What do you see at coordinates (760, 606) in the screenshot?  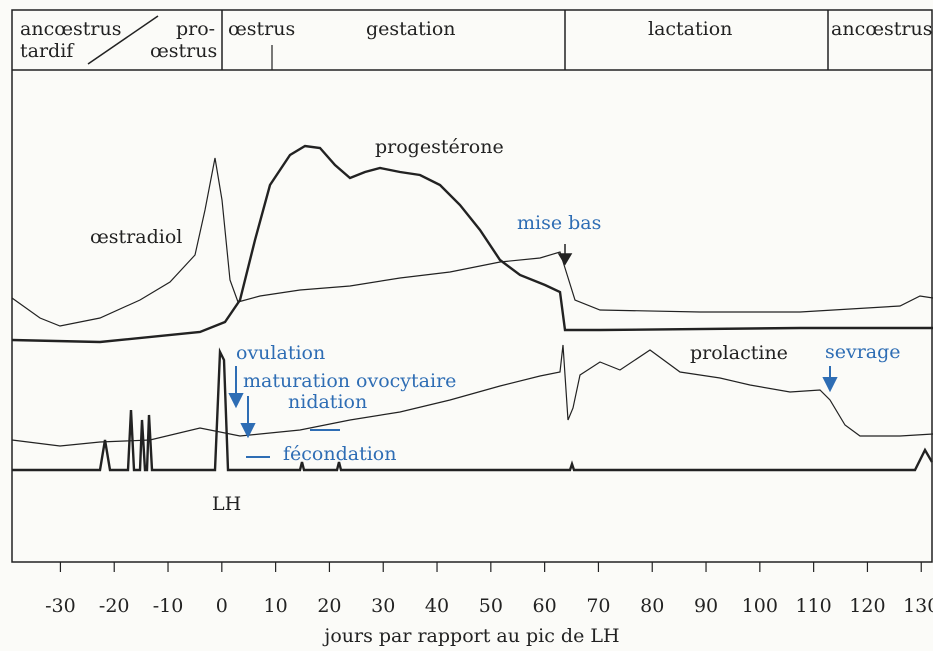 I see `x-tick-label: 100` at bounding box center [760, 606].